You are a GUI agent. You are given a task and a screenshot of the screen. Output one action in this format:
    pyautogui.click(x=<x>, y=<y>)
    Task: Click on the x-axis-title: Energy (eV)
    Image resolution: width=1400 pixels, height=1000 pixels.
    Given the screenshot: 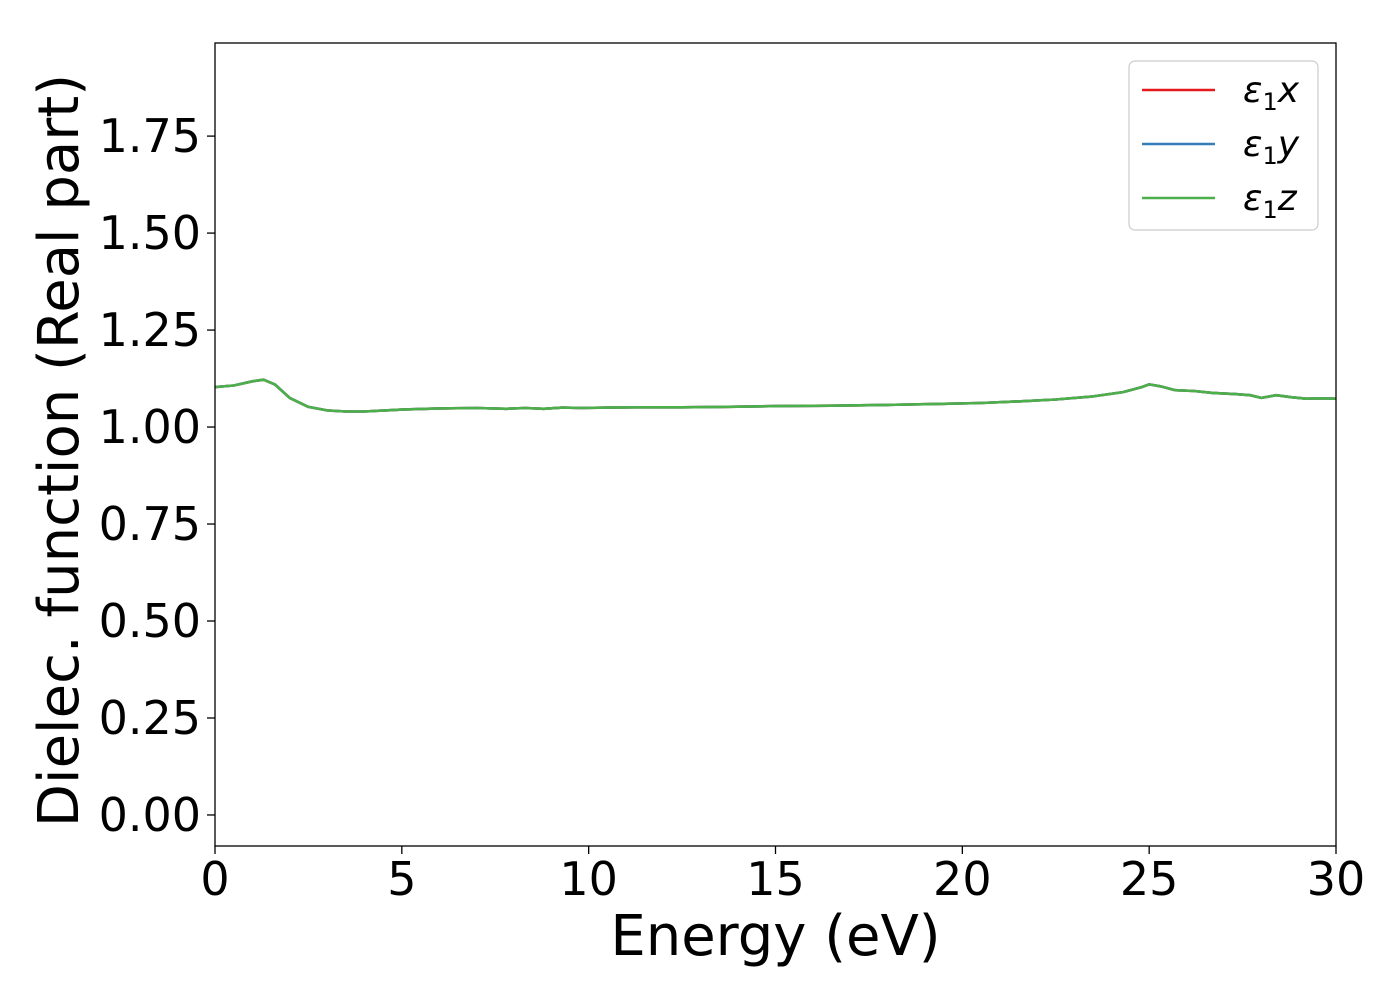 What is the action you would take?
    pyautogui.click(x=775, y=936)
    